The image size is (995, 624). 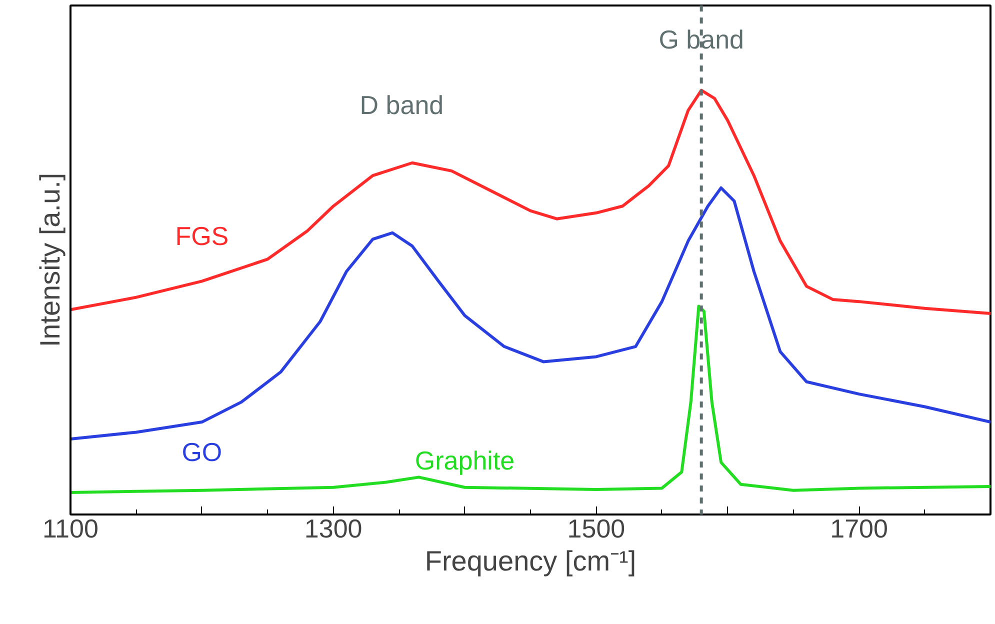 I want to click on x-tick-label: 1500, so click(x=596, y=529).